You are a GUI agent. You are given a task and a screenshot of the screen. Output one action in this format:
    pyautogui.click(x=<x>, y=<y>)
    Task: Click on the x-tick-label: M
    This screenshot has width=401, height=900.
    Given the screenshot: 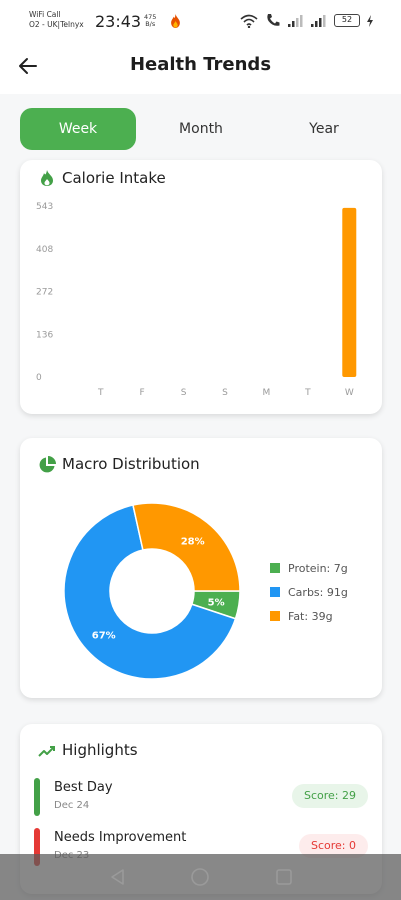 What is the action you would take?
    pyautogui.click(x=267, y=393)
    